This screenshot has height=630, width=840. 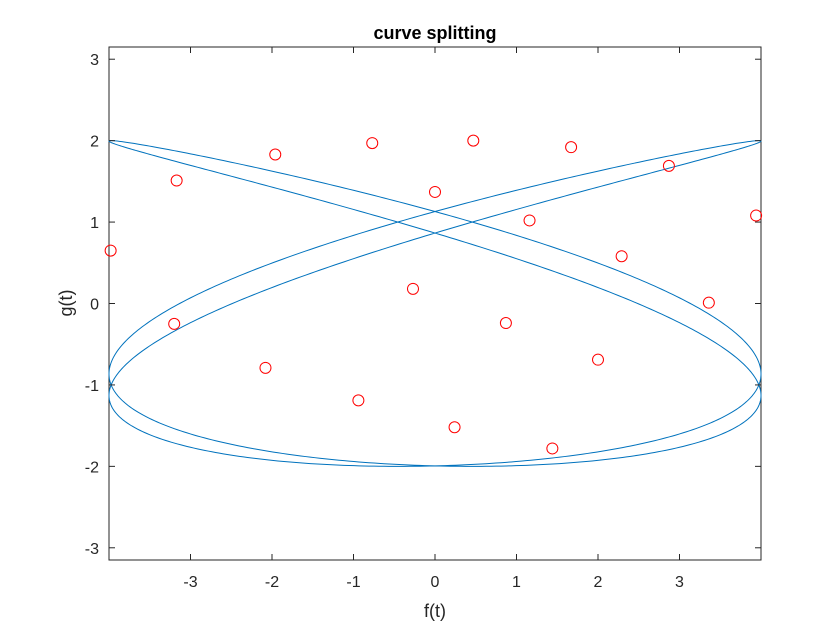 I want to click on x-tick-label: 1, so click(x=516, y=582).